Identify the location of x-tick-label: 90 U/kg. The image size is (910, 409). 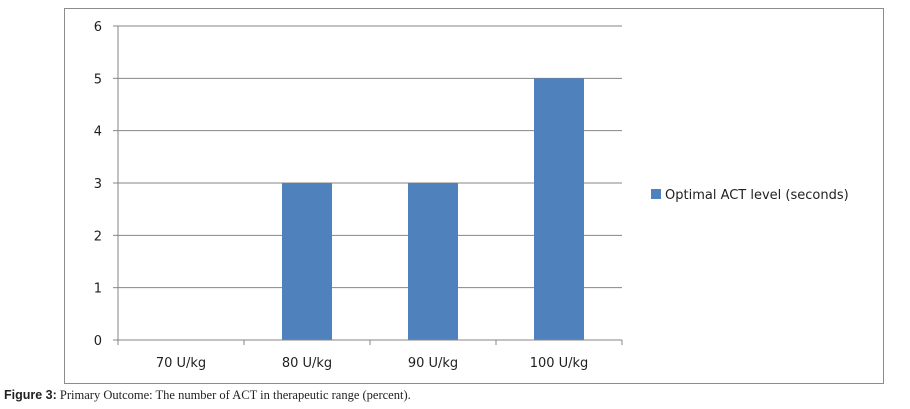
(433, 363).